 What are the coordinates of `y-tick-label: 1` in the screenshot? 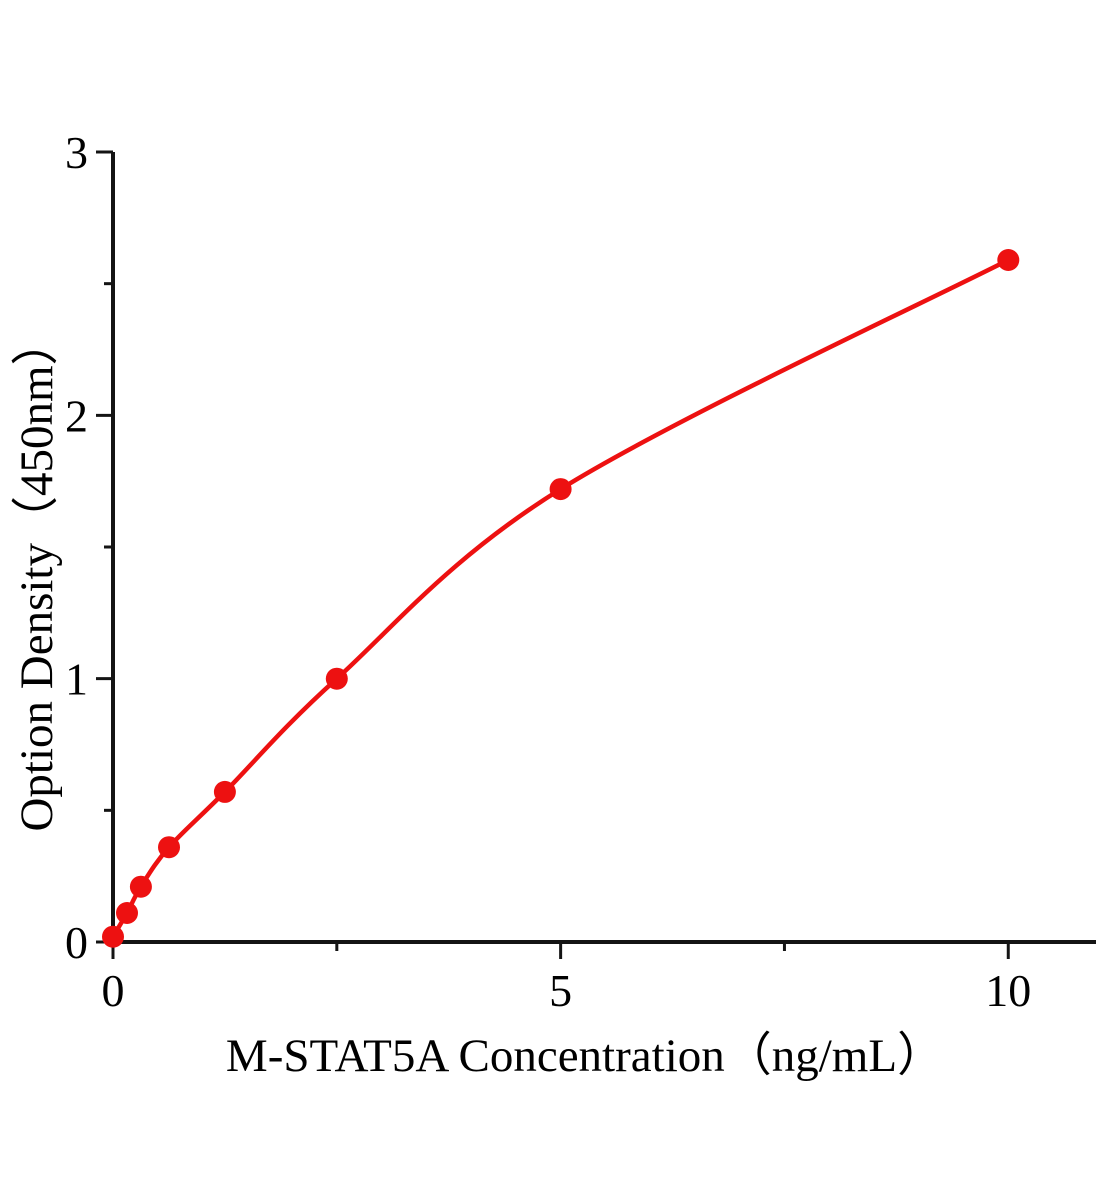 It's located at (76, 679).